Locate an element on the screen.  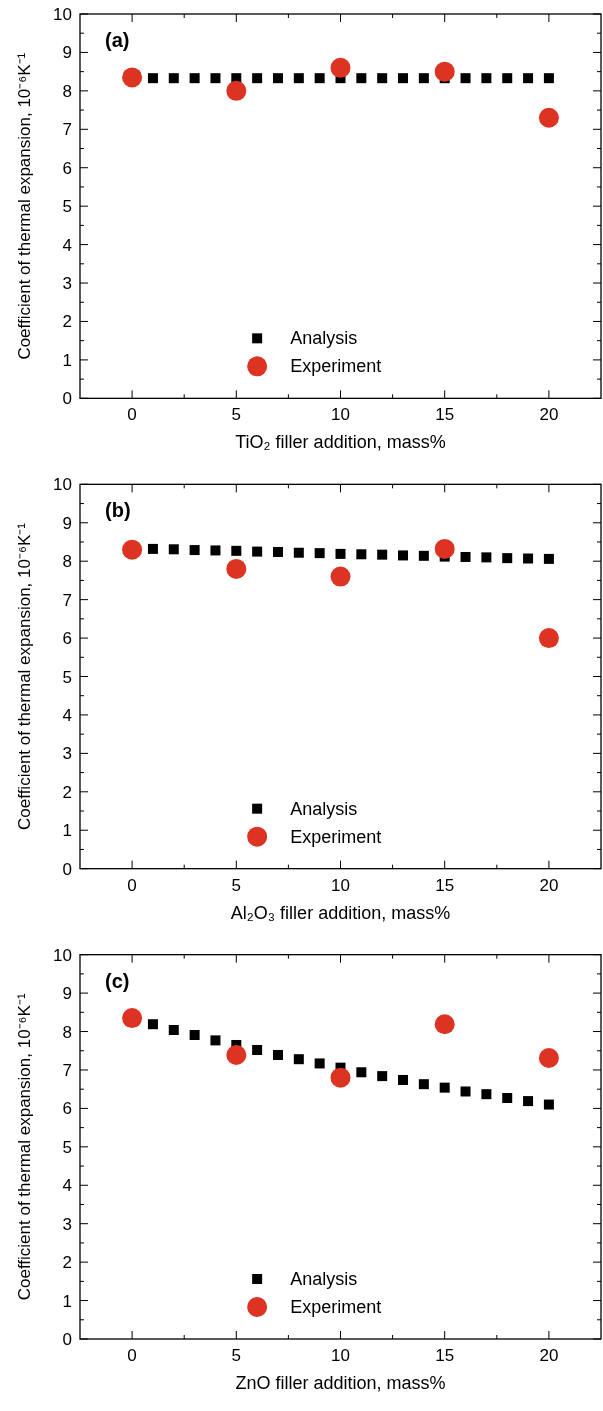
y-tick-label: 4 is located at coordinates (67, 245).